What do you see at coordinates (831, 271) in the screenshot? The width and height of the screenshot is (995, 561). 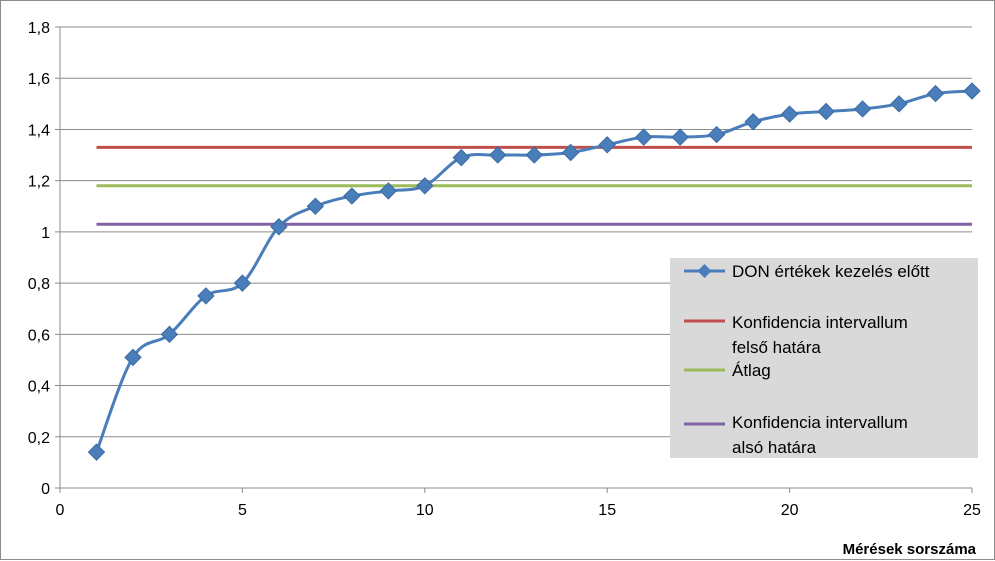 I see `legend-label: DON értékek kezelés előtt` at bounding box center [831, 271].